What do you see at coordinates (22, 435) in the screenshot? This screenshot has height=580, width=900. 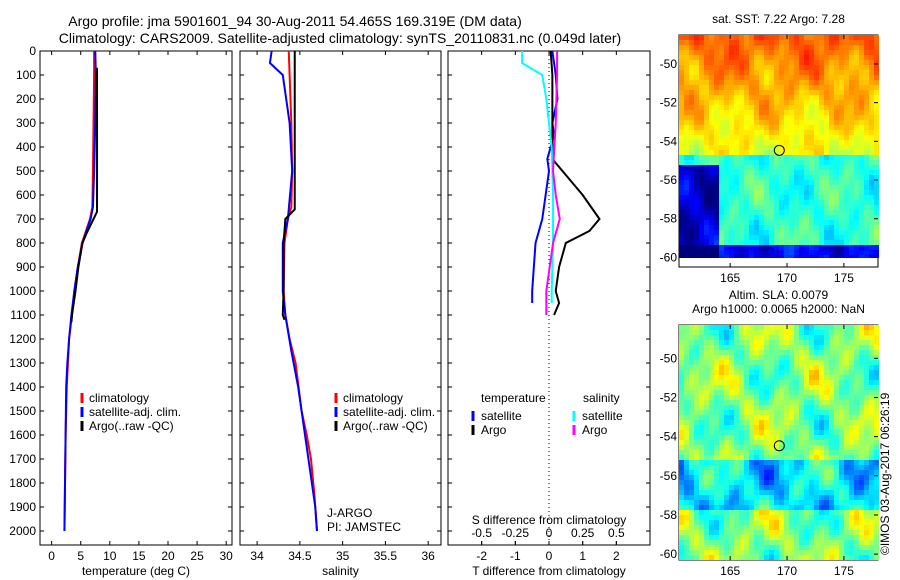 I see `y-tick-label: 1600` at bounding box center [22, 435].